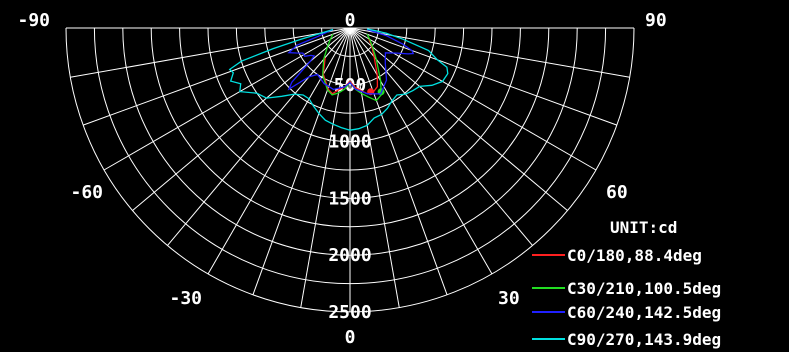 The width and height of the screenshot is (789, 352). Describe the element at coordinates (33, 20) in the screenshot. I see `angle-label: -90` at that location.